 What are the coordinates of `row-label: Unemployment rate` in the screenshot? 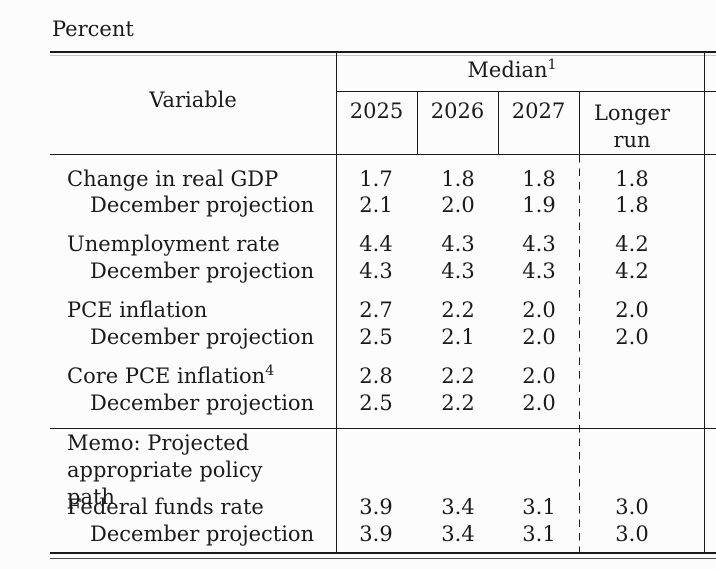 It's located at (173, 244).